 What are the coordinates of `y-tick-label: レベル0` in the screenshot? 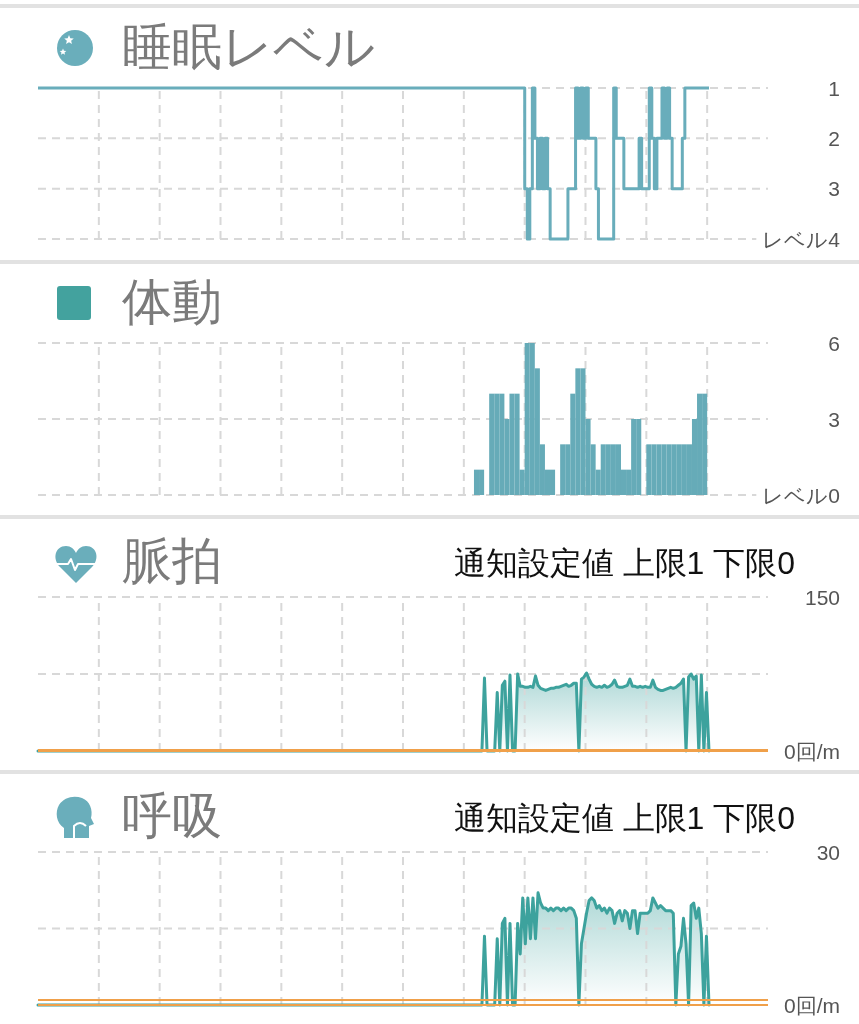 It's located at (801, 495).